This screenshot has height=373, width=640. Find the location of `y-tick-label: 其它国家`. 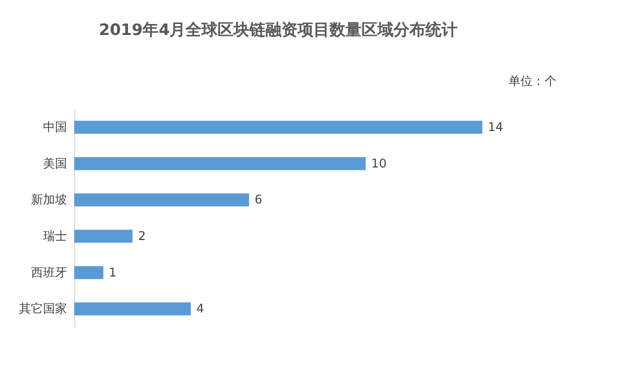

y-tick-label: 其它国家 is located at coordinates (43, 309).